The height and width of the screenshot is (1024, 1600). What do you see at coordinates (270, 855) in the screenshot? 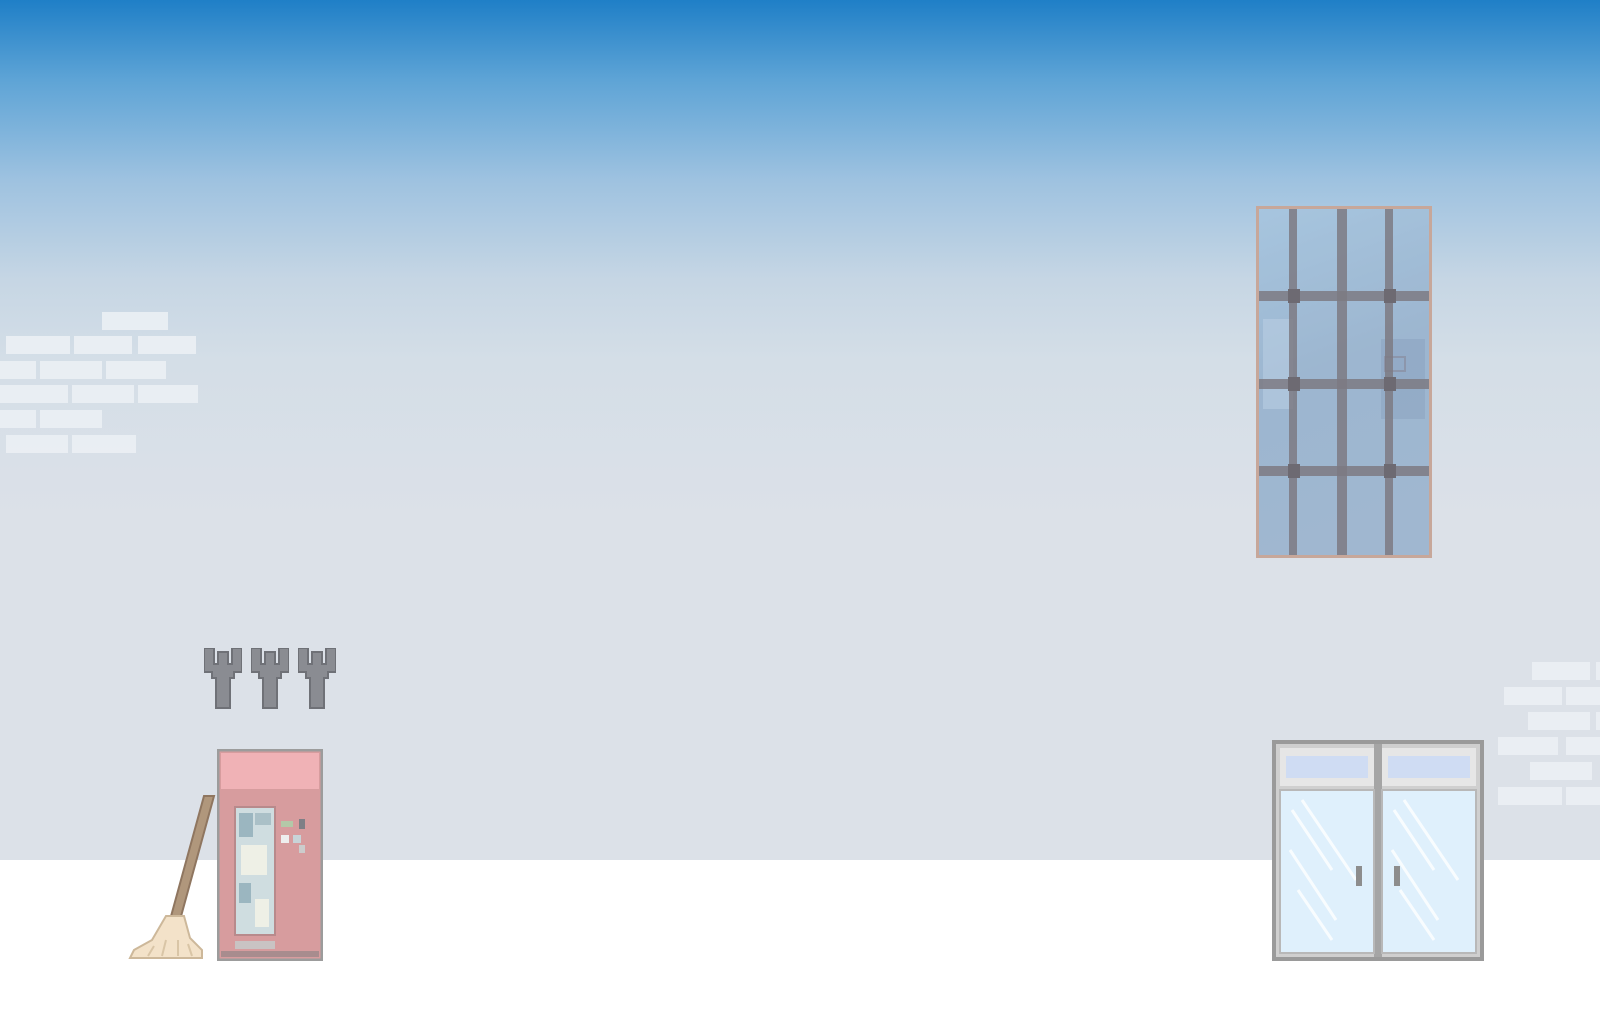
I see `vending-machine-icon` at bounding box center [270, 855].